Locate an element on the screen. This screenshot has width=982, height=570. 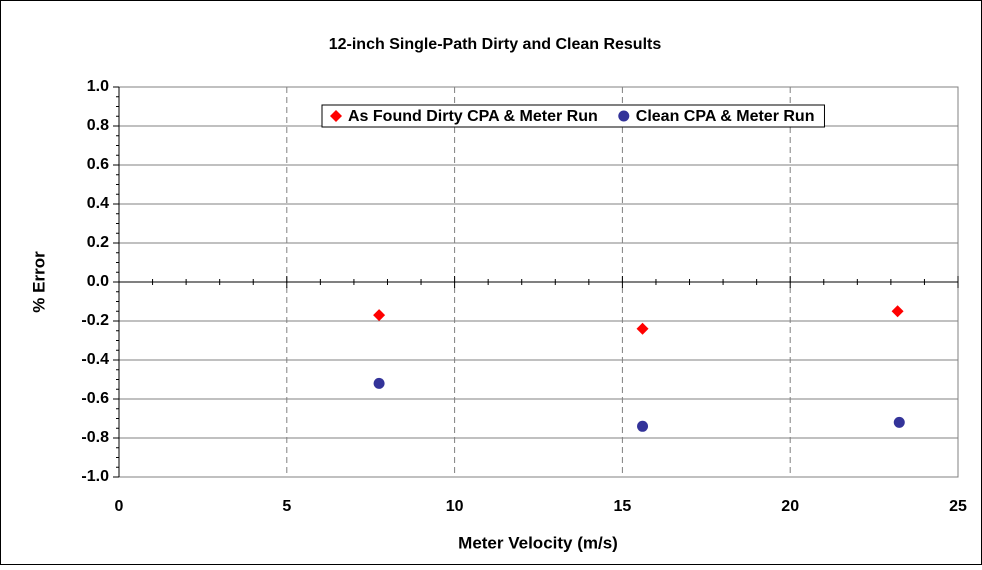
x-tick-label: 25 is located at coordinates (958, 506).